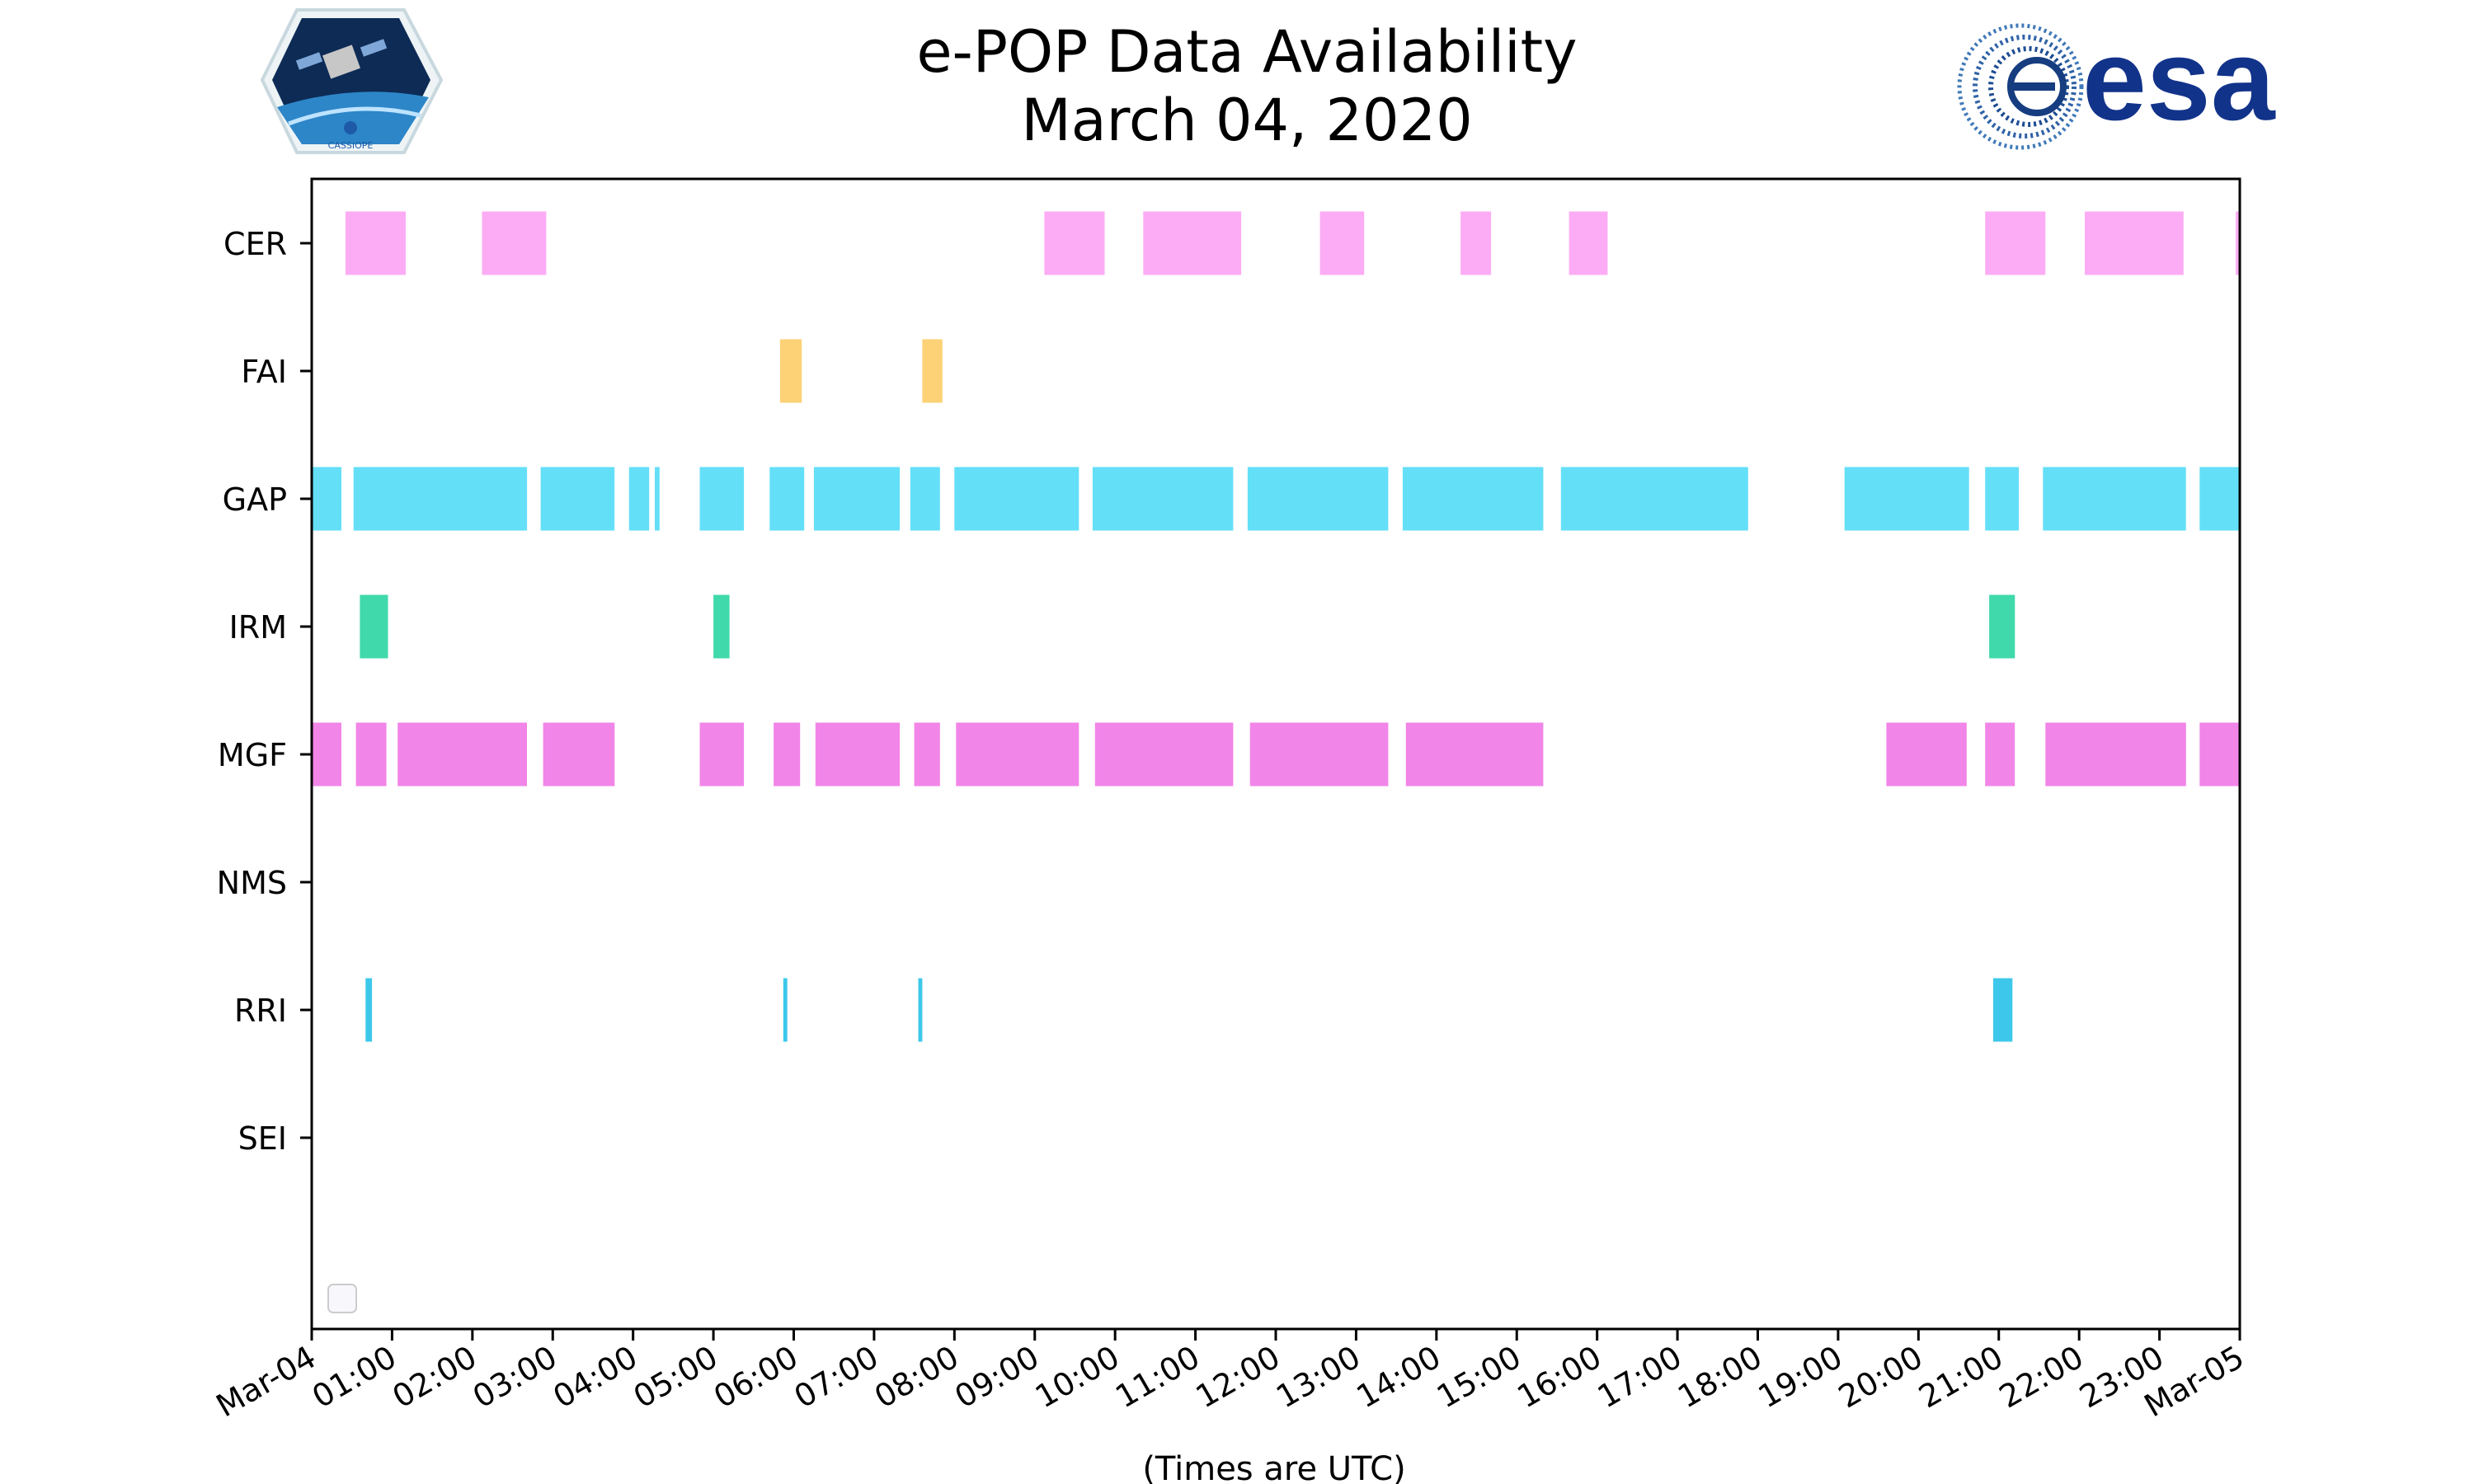 Image resolution: width=2474 pixels, height=1484 pixels. What do you see at coordinates (1157, 1377) in the screenshot?
I see `x-tick-label-11: 11:00` at bounding box center [1157, 1377].